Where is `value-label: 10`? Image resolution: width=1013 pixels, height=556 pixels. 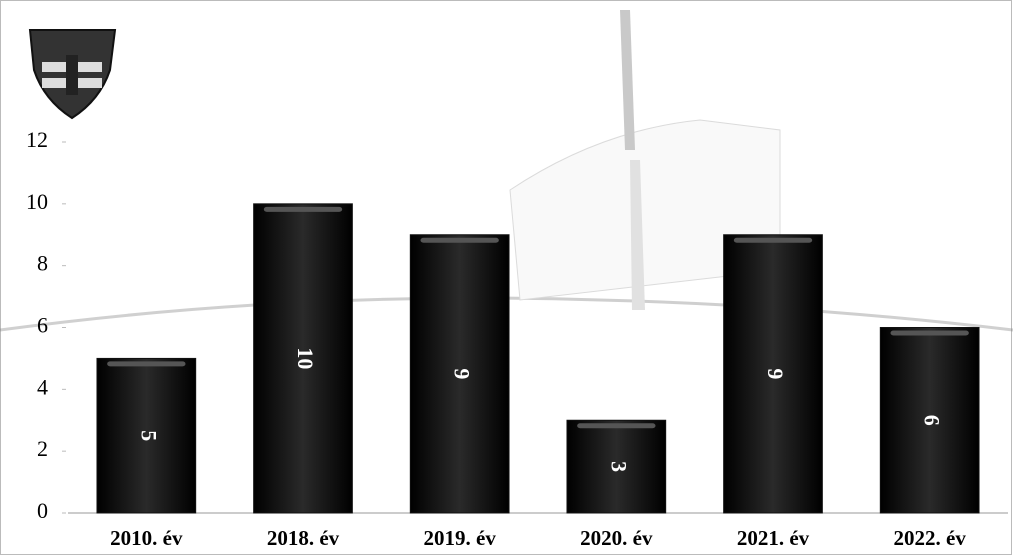
value-label: 10 is located at coordinates (305, 358).